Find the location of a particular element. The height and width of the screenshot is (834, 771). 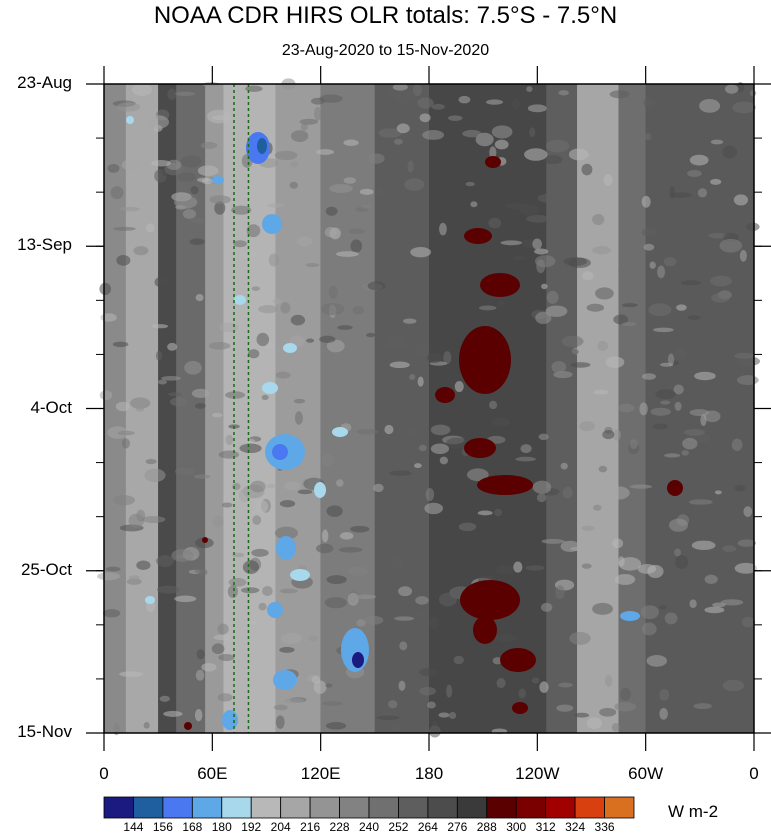

y-tick-label: 15-Nov is located at coordinates (44, 731).